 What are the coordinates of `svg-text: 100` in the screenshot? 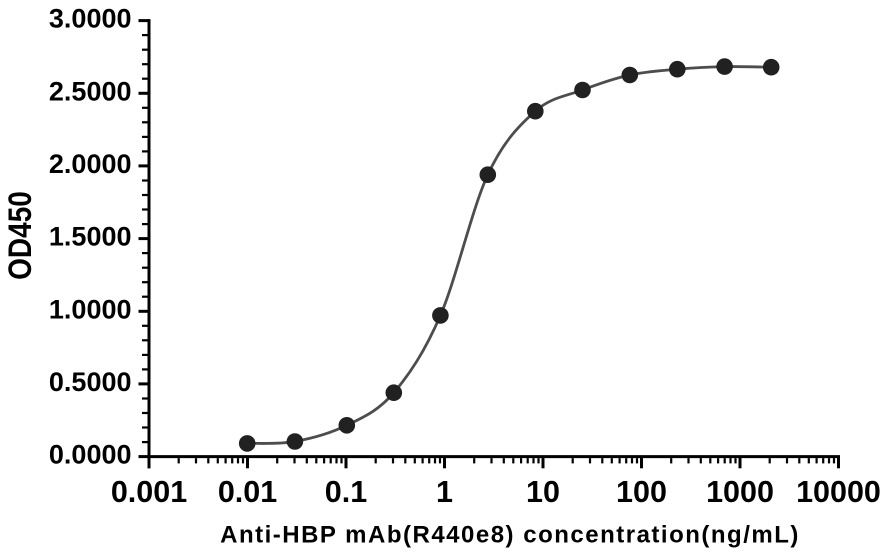 It's located at (641, 492).